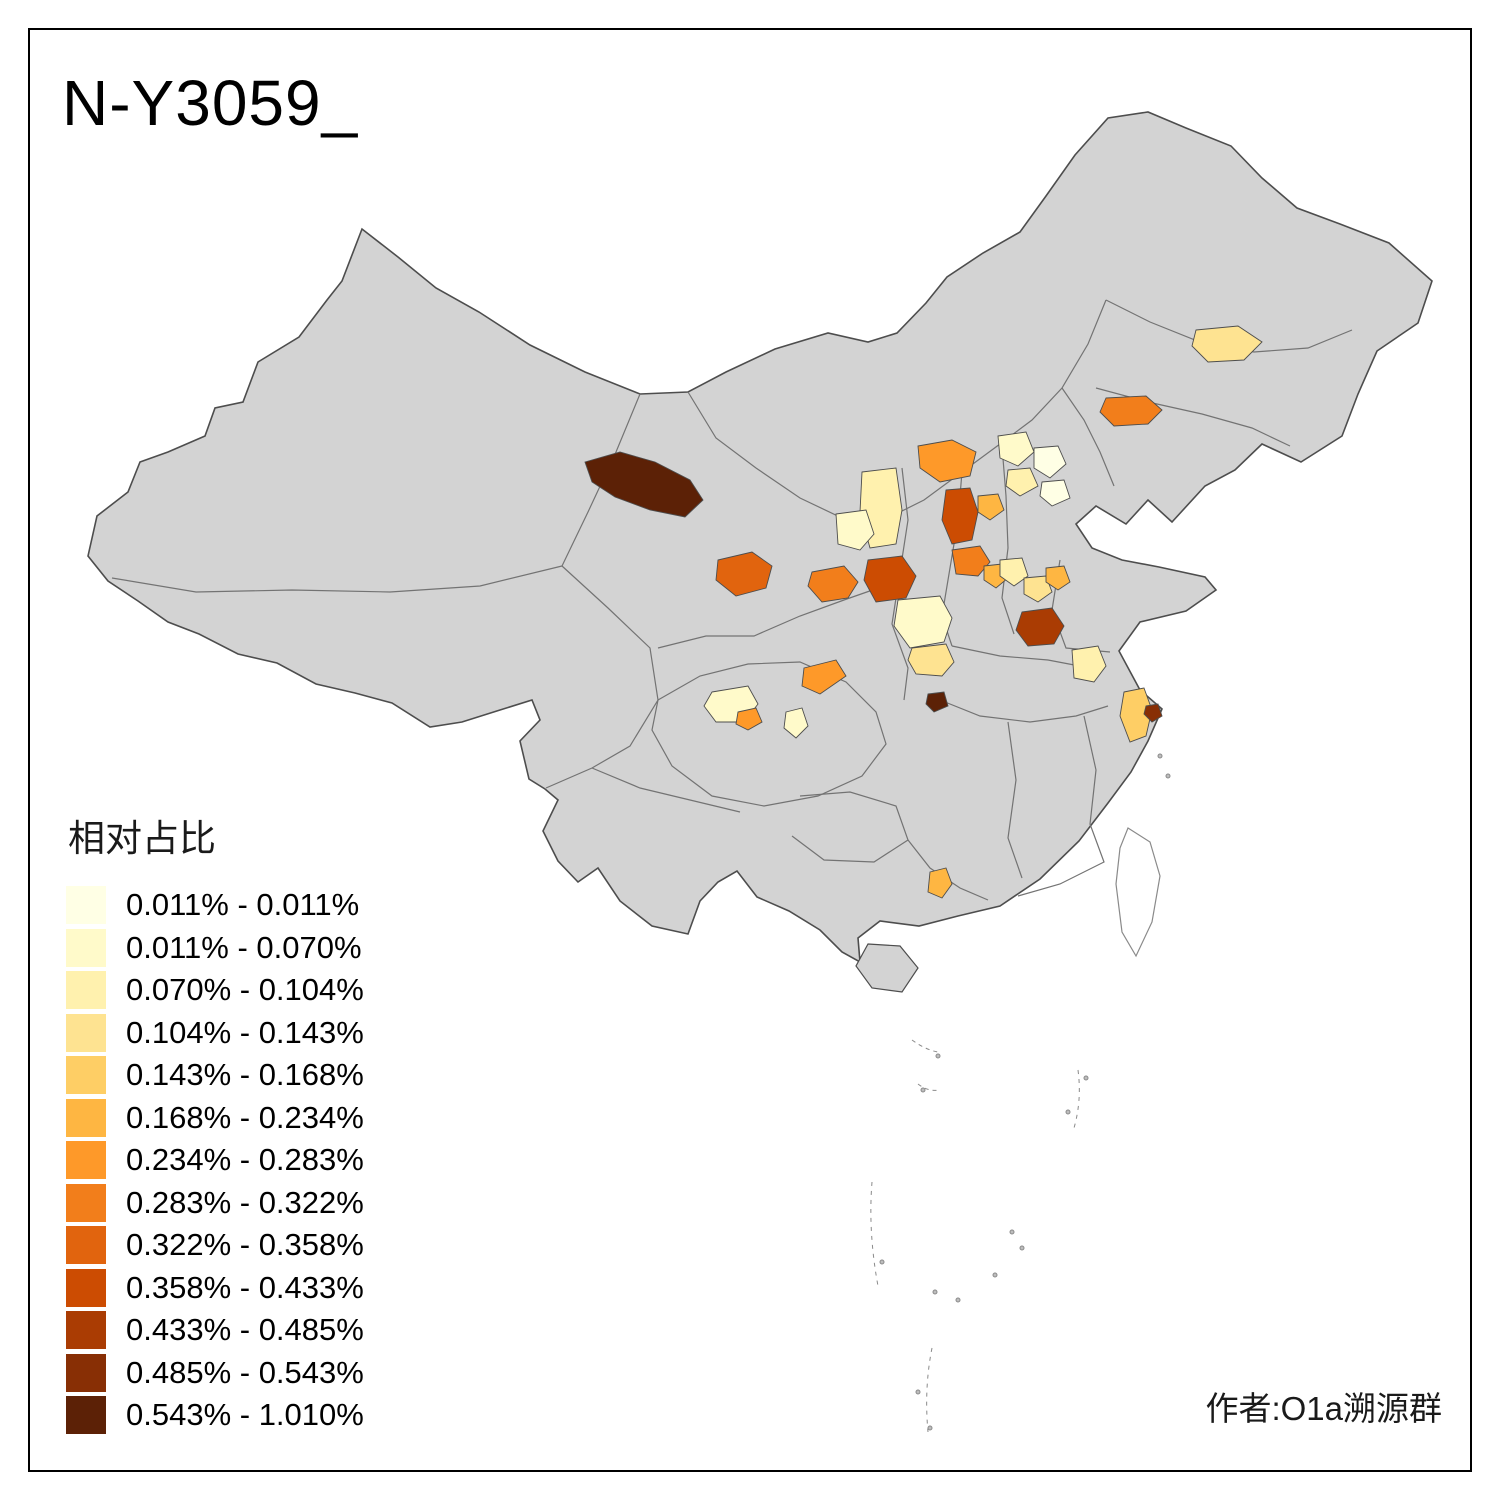  What do you see at coordinates (244, 947) in the screenshot?
I see `legend-label: 0.011% - 0.070%` at bounding box center [244, 947].